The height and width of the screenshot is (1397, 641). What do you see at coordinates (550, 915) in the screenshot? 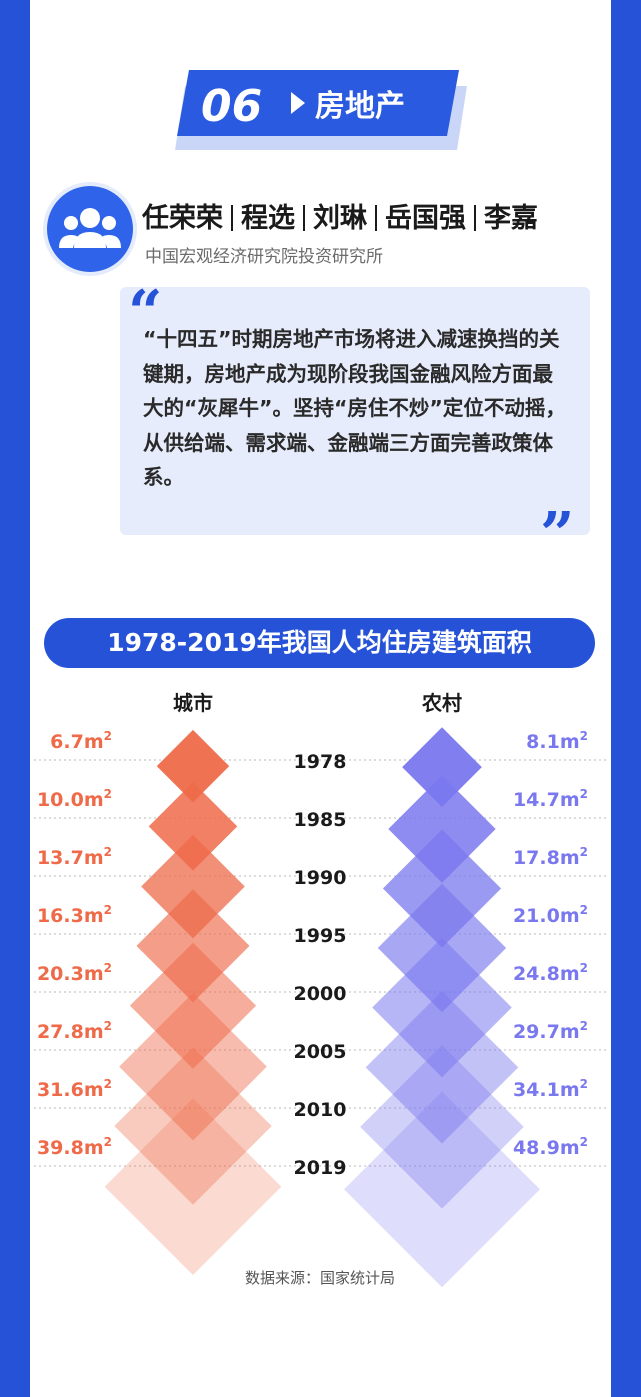
I see `rural-value-label: 21.0m2` at bounding box center [550, 915].